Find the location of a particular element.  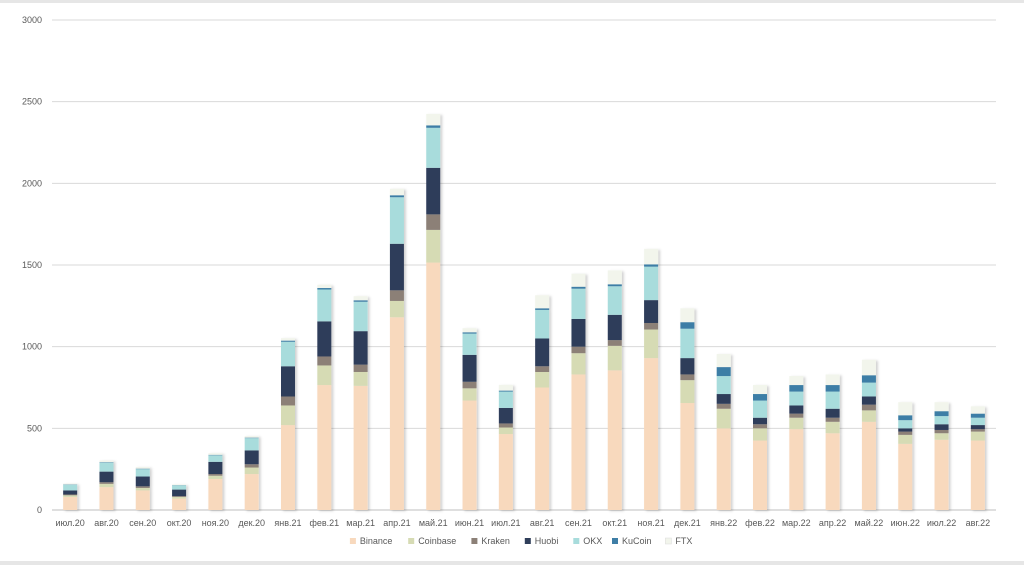

x-tick-label: сен.21 is located at coordinates (578, 523).